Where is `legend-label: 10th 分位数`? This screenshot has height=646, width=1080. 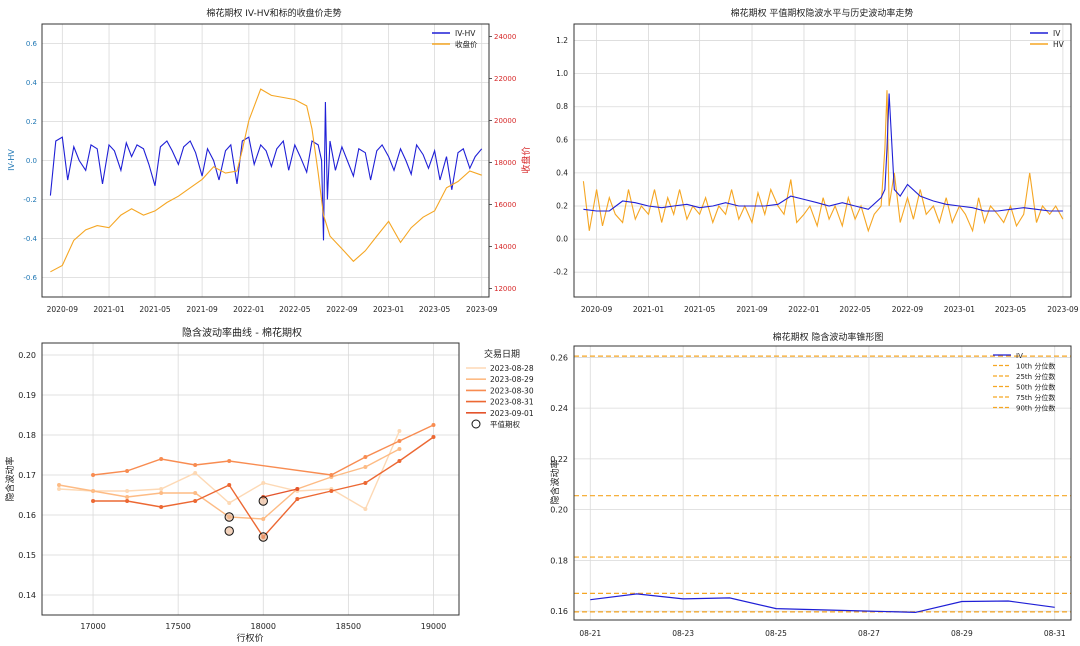 legend-label: 10th 分位数 is located at coordinates (1035, 366).